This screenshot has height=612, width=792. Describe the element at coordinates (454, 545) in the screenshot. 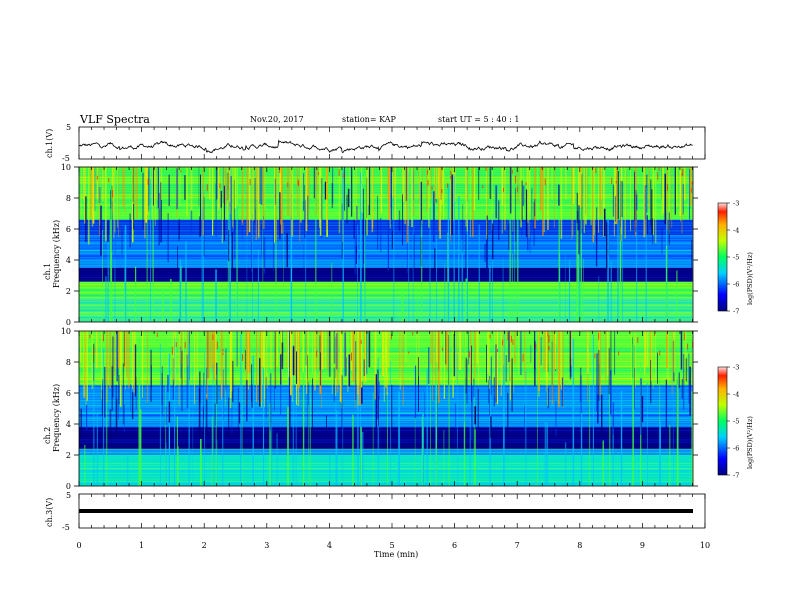

I see `xtick-label: 6` at that location.